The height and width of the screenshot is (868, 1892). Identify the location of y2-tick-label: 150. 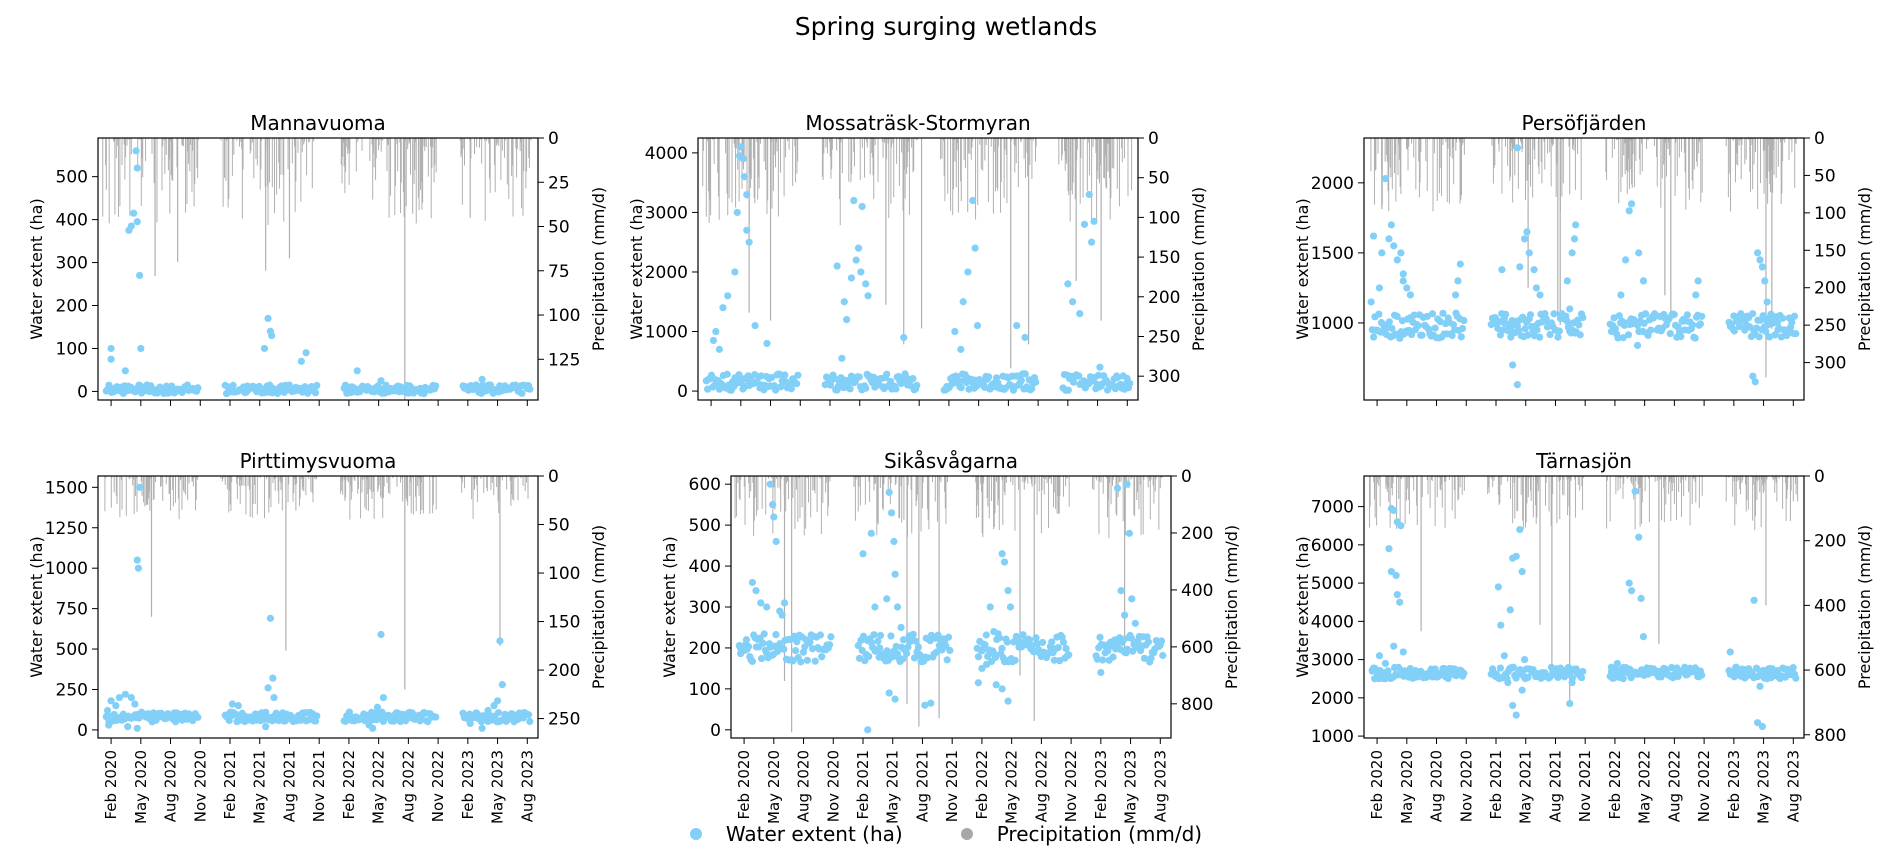
(1830, 251).